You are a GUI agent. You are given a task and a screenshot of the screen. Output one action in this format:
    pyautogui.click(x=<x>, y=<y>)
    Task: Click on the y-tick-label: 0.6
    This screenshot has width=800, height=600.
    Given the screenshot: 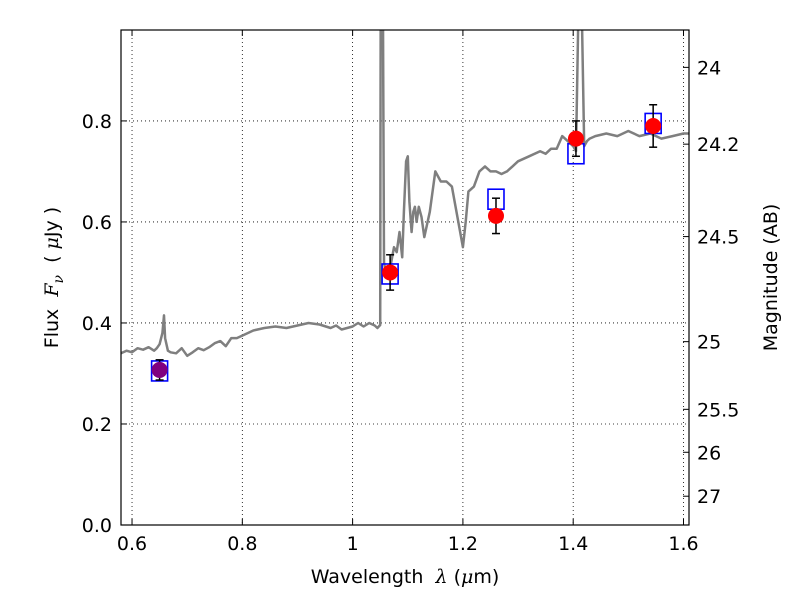 What is the action you would take?
    pyautogui.click(x=97, y=223)
    